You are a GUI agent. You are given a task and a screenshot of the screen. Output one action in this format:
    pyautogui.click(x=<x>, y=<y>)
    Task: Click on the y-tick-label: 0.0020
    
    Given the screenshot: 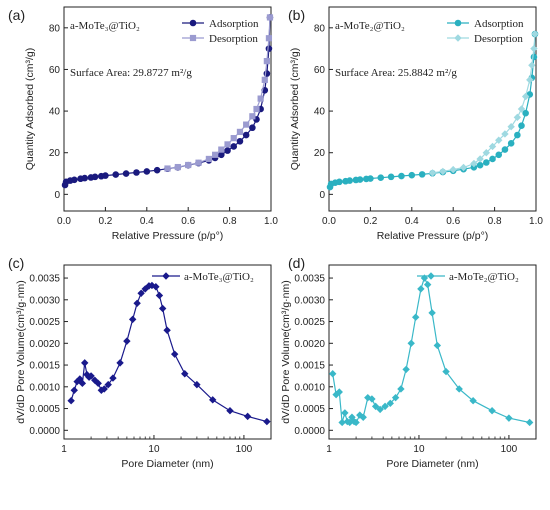 What is the action you would take?
    pyautogui.click(x=44, y=344)
    